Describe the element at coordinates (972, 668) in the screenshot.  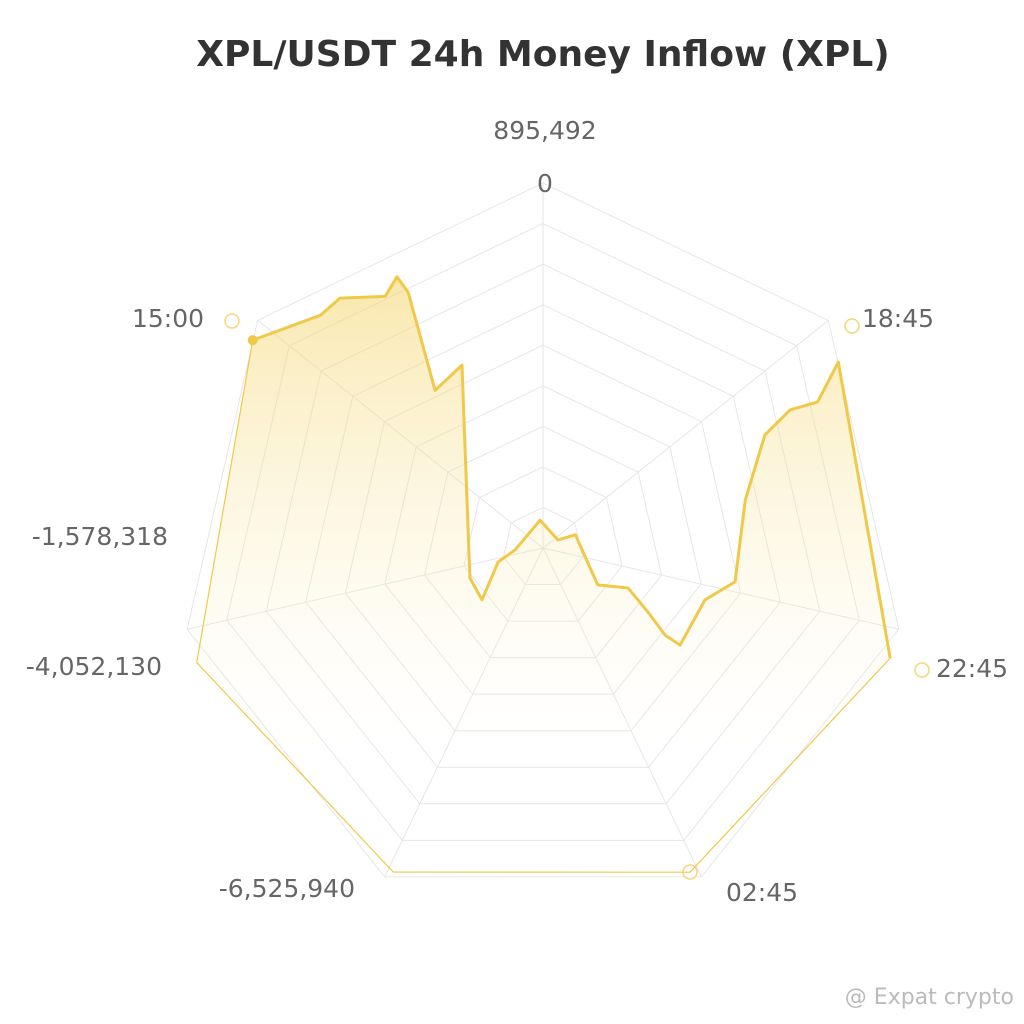
I see `theta-label: 22:45` at that location.